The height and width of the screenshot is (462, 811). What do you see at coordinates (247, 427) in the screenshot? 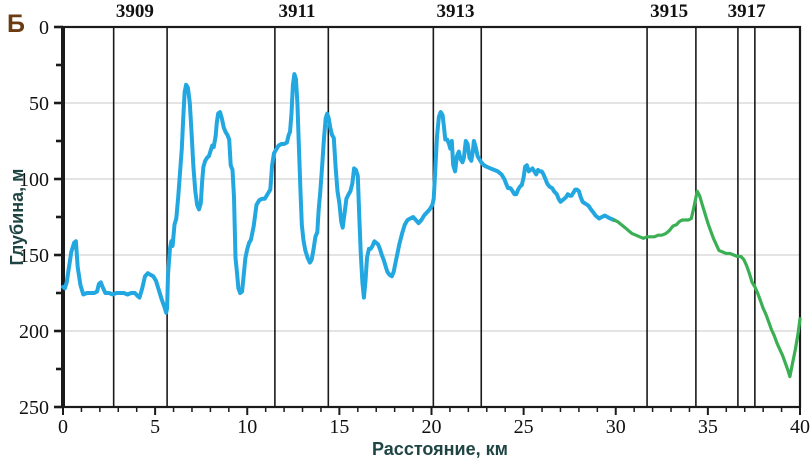
I see `x-tick-label: 10` at bounding box center [247, 427].